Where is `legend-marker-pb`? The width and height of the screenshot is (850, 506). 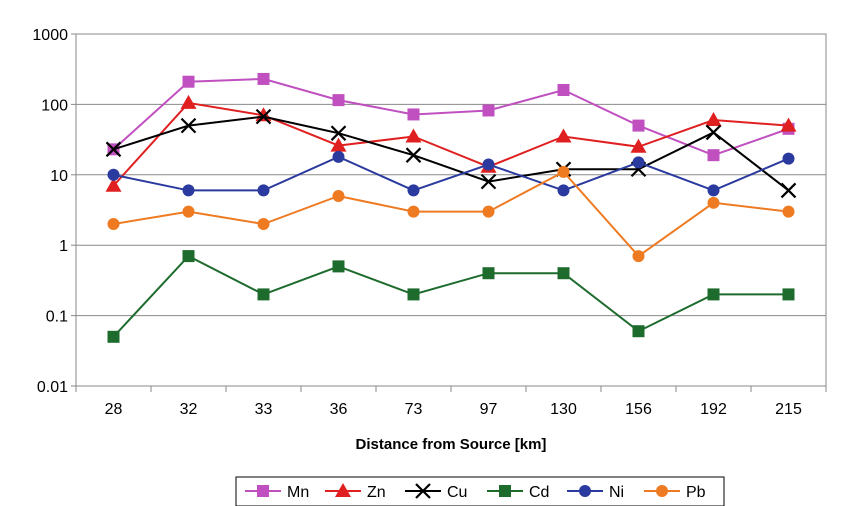 legend-marker-pb is located at coordinates (662, 491).